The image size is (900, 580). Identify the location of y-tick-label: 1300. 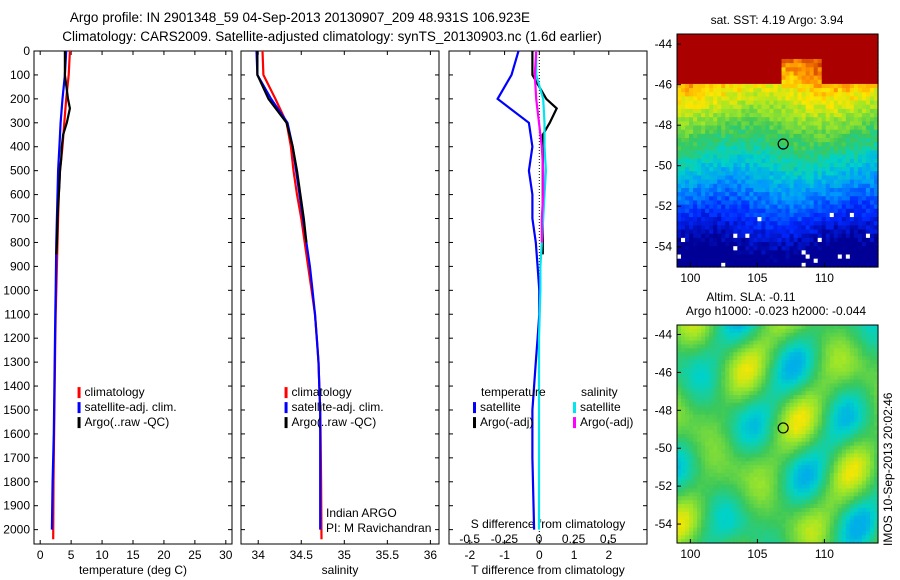
(16, 362).